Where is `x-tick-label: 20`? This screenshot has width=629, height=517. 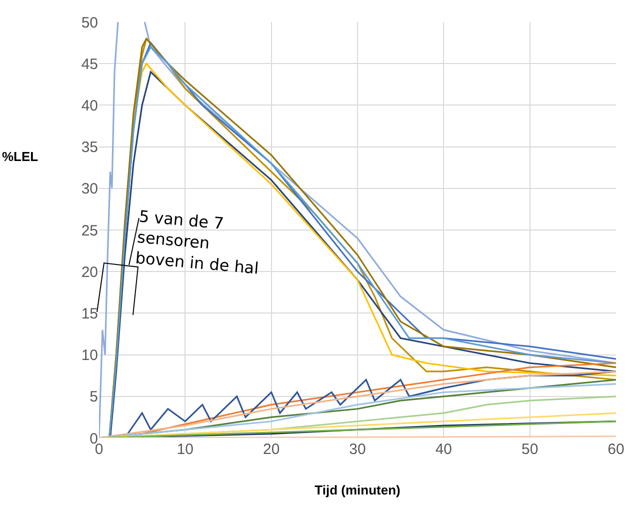 x-tick-label: 20 is located at coordinates (271, 449).